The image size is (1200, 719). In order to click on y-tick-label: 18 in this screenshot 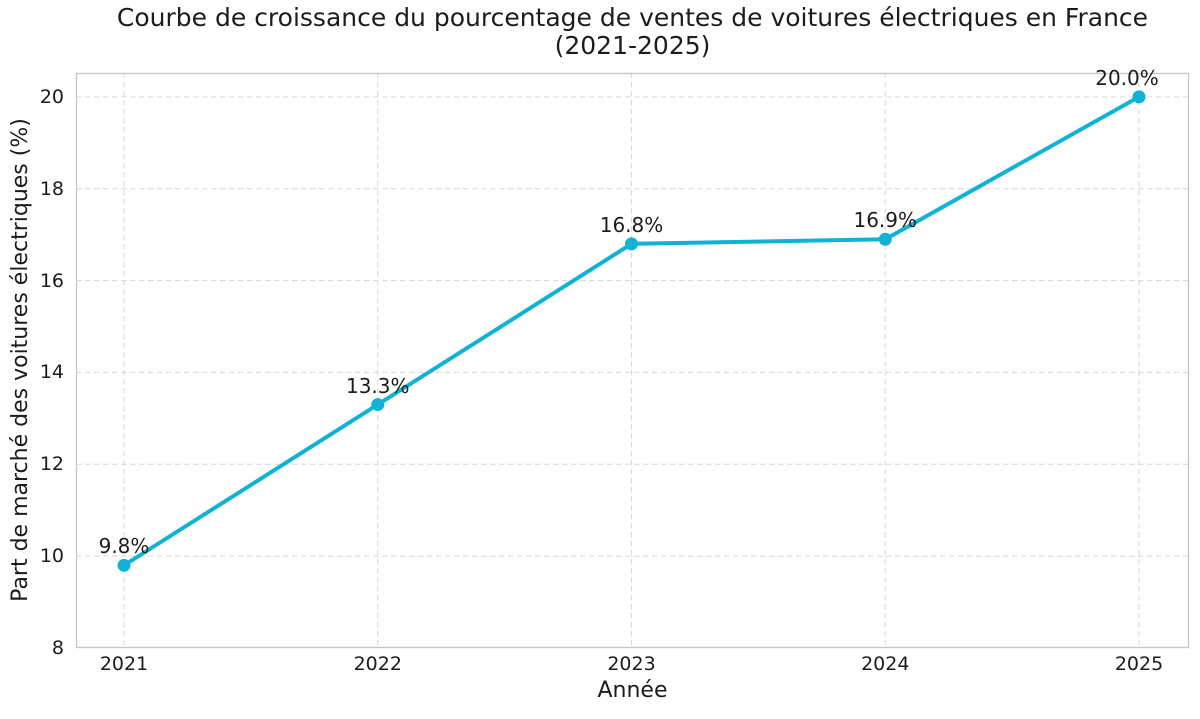, I will do `click(51, 188)`.